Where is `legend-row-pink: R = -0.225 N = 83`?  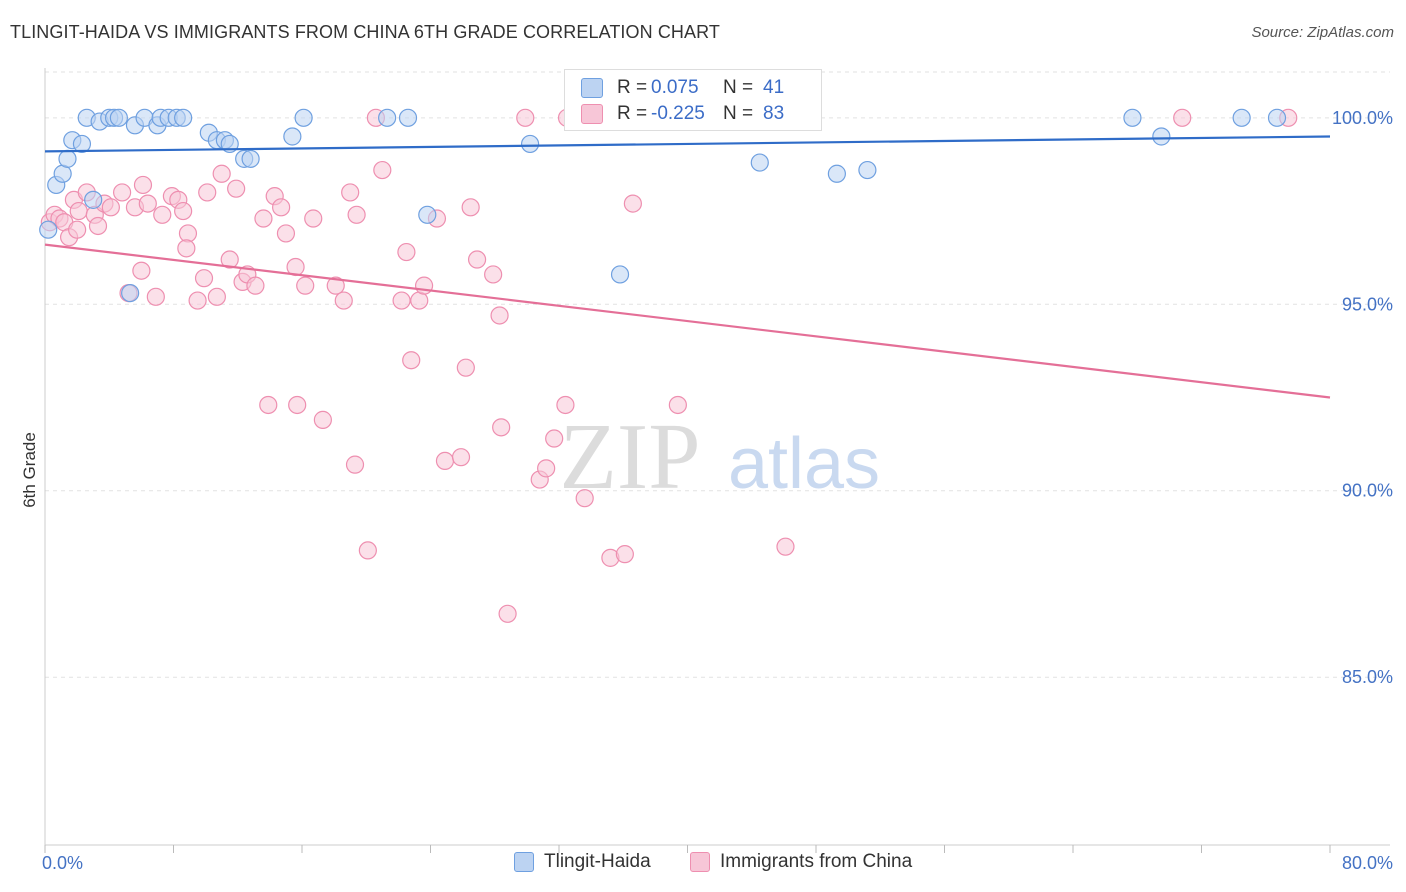
legend-row-pink: R = -0.225 N = 83 is located at coordinates (682, 114).